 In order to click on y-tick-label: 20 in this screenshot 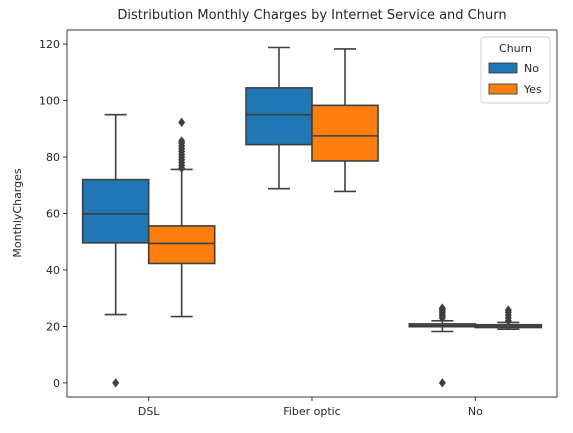, I will do `click(53, 326)`.